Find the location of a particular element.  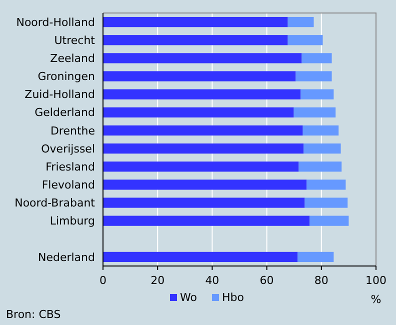

y-tick-label: Noord-Holland is located at coordinates (55, 22).